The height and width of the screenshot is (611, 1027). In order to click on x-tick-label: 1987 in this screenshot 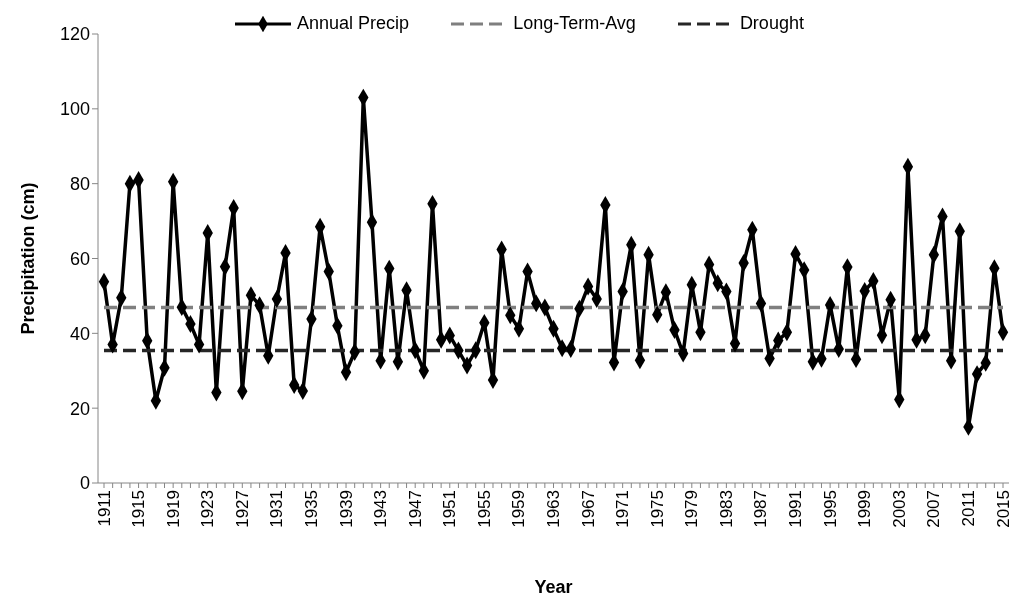, I will do `click(761, 509)`.